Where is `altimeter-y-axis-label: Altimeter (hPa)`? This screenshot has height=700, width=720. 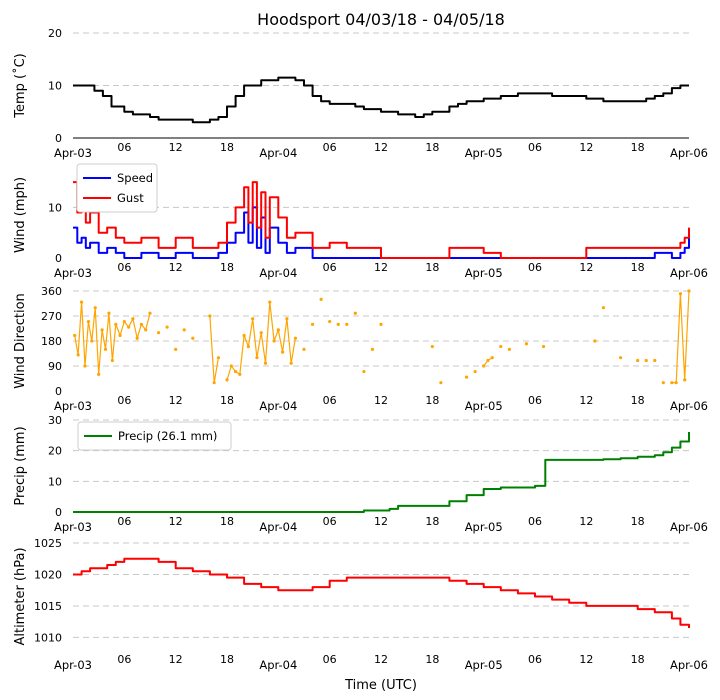
altimeter-y-axis-label: Altimeter (hPa) is located at coordinates (20, 596).